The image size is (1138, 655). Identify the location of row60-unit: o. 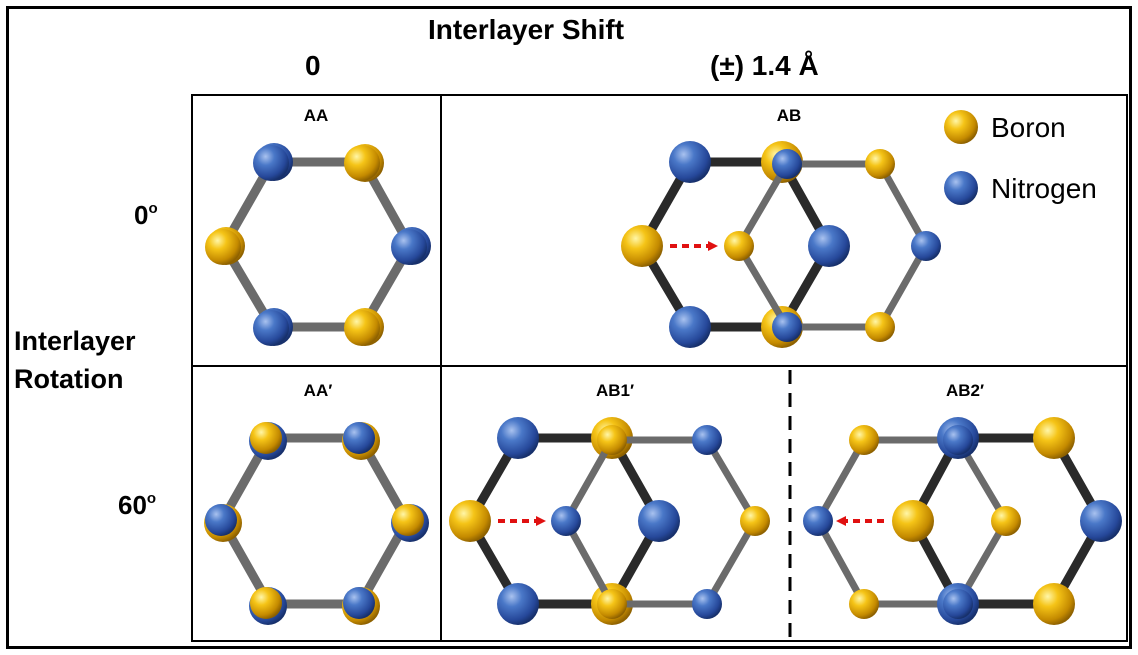
(151, 498).